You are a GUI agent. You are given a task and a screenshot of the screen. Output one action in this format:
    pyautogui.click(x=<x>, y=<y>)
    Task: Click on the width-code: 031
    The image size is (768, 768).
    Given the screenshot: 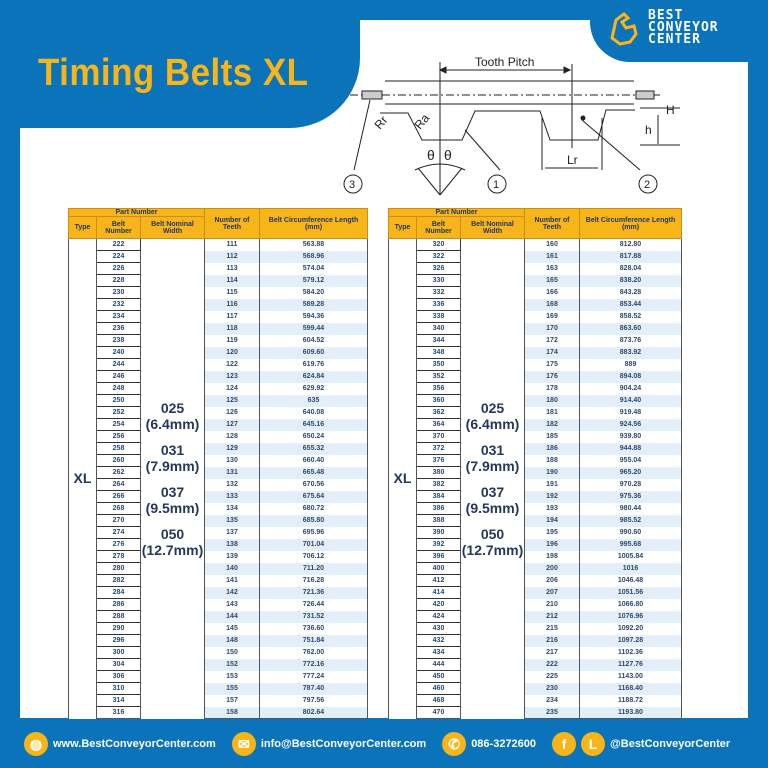 What is the action you would take?
    pyautogui.click(x=172, y=449)
    